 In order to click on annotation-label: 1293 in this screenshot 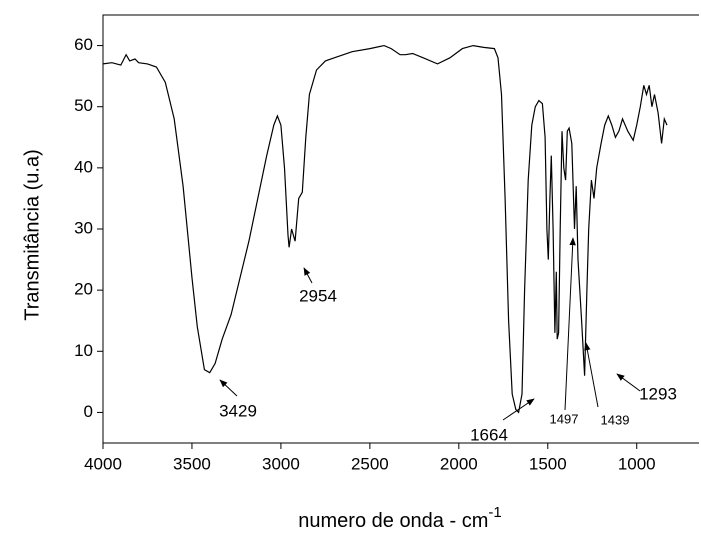, I will do `click(658, 393)`.